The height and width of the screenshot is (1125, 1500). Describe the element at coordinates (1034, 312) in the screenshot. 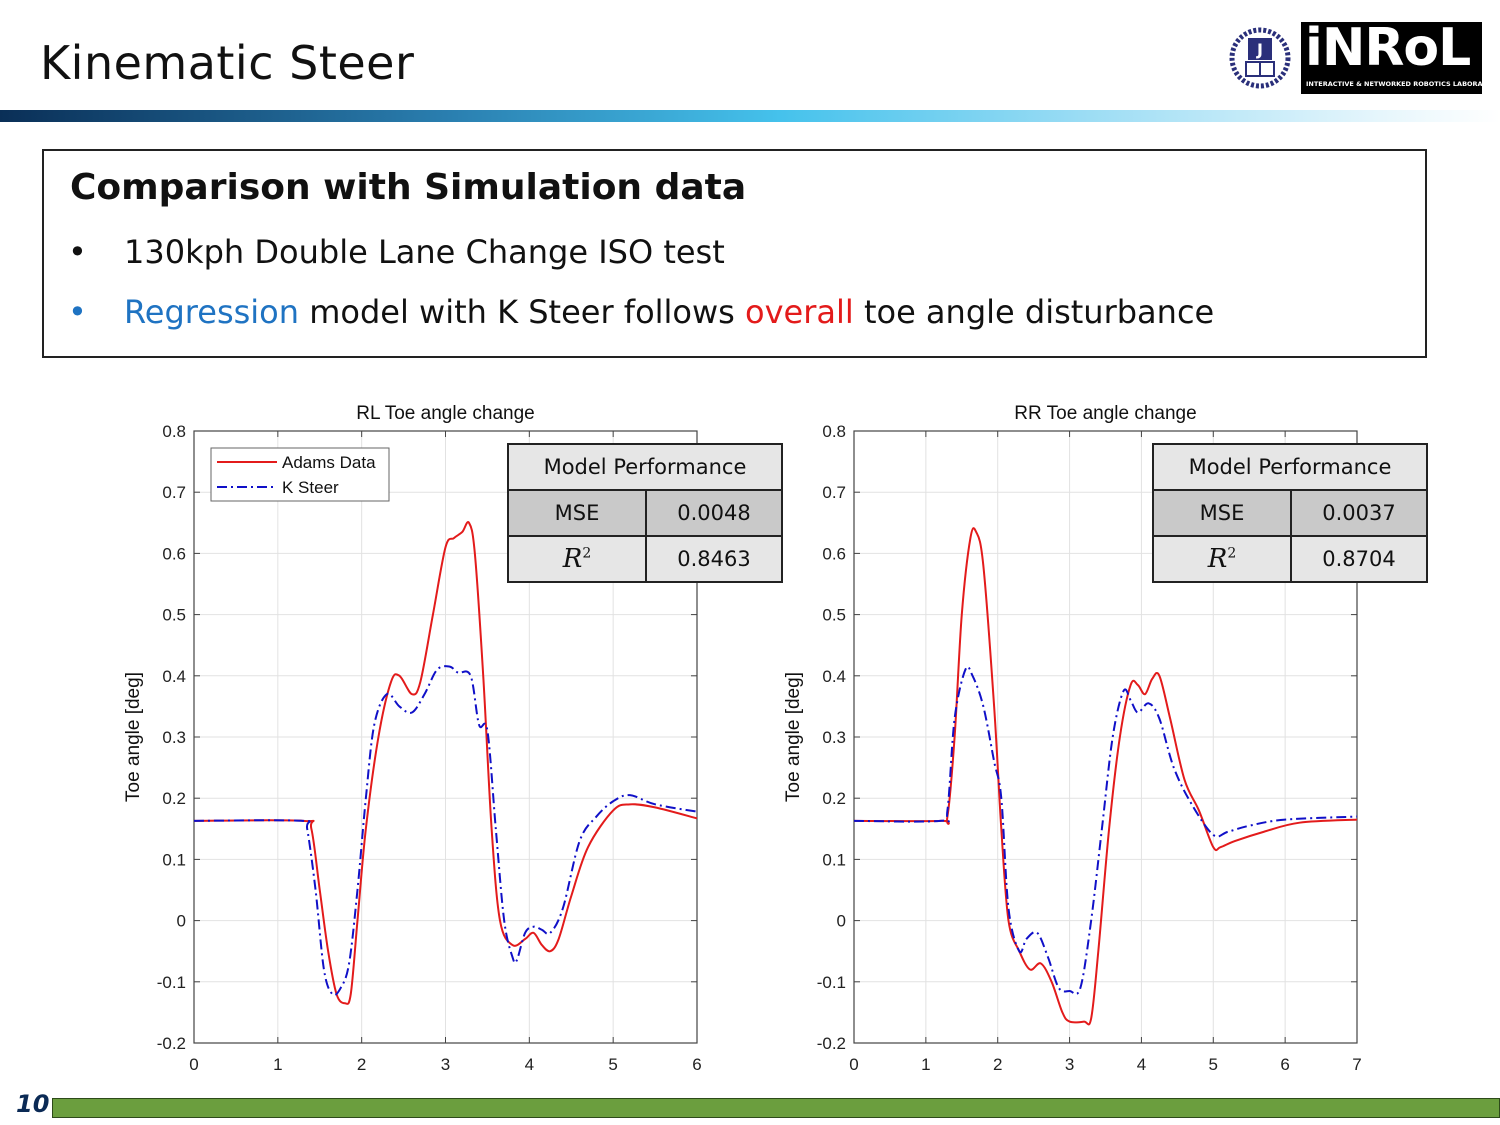

I see `bullet-text: toe angle disturbance` at that location.